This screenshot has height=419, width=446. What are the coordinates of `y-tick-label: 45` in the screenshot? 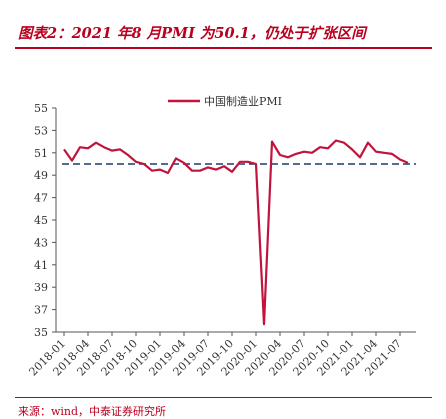 It's located at (41, 220).